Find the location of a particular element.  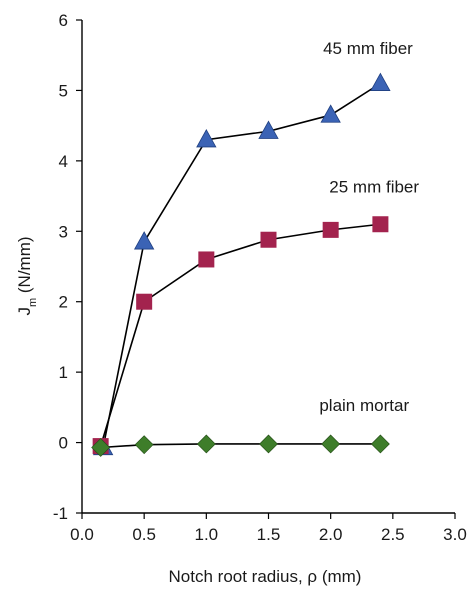

y-tick-label: 3 is located at coordinates (63, 231).